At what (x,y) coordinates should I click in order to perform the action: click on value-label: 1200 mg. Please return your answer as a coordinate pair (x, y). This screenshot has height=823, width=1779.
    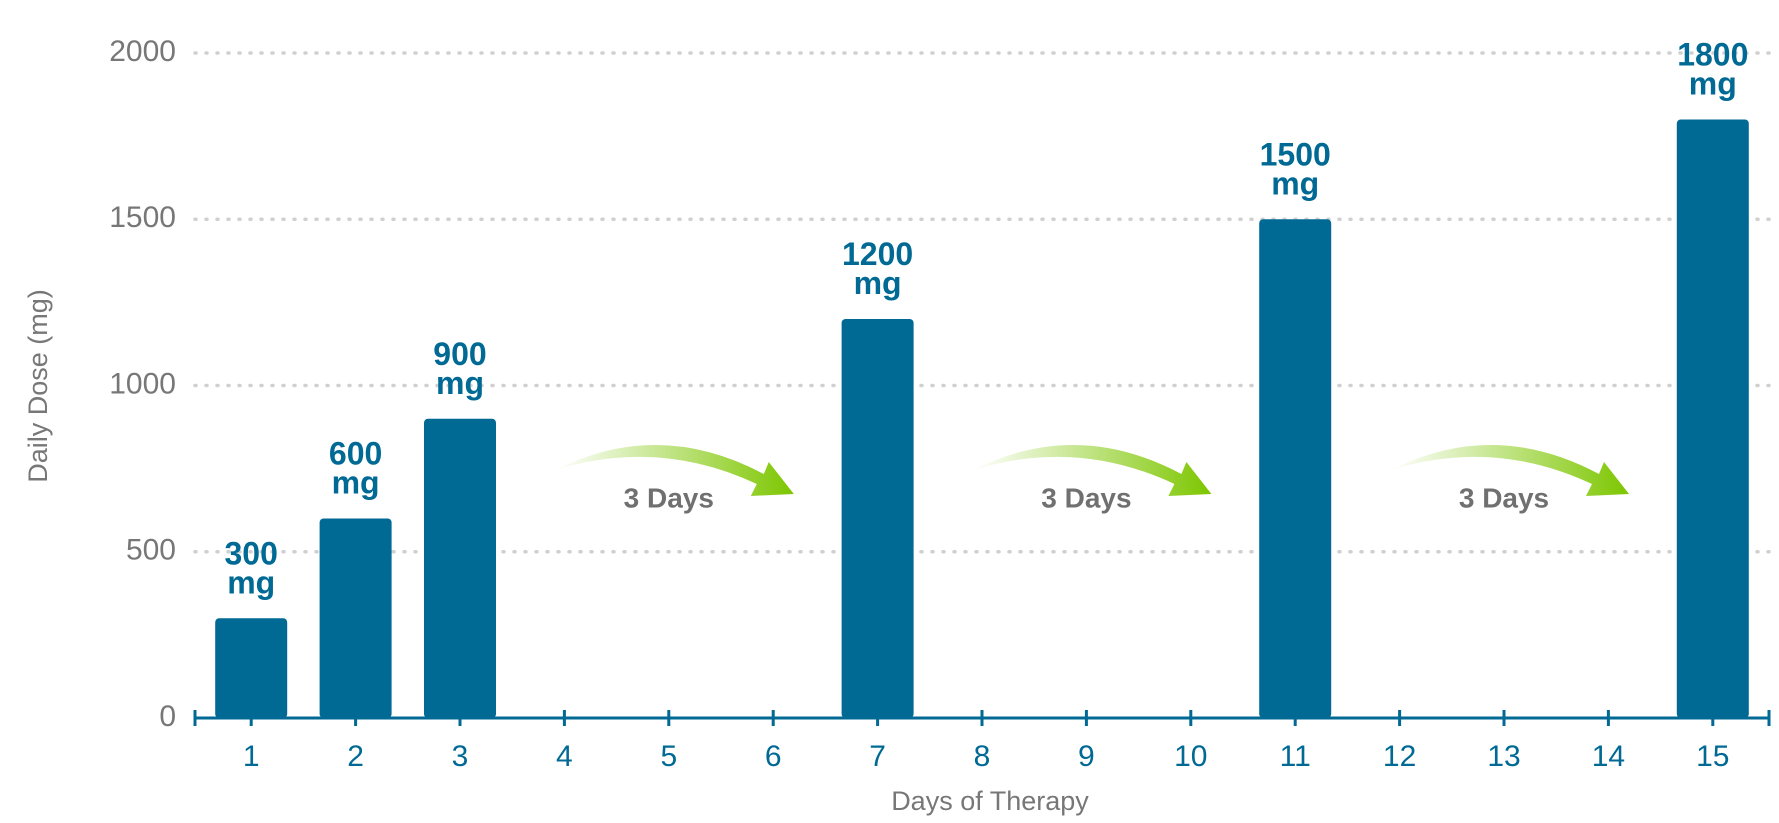
    Looking at the image, I should click on (877, 268).